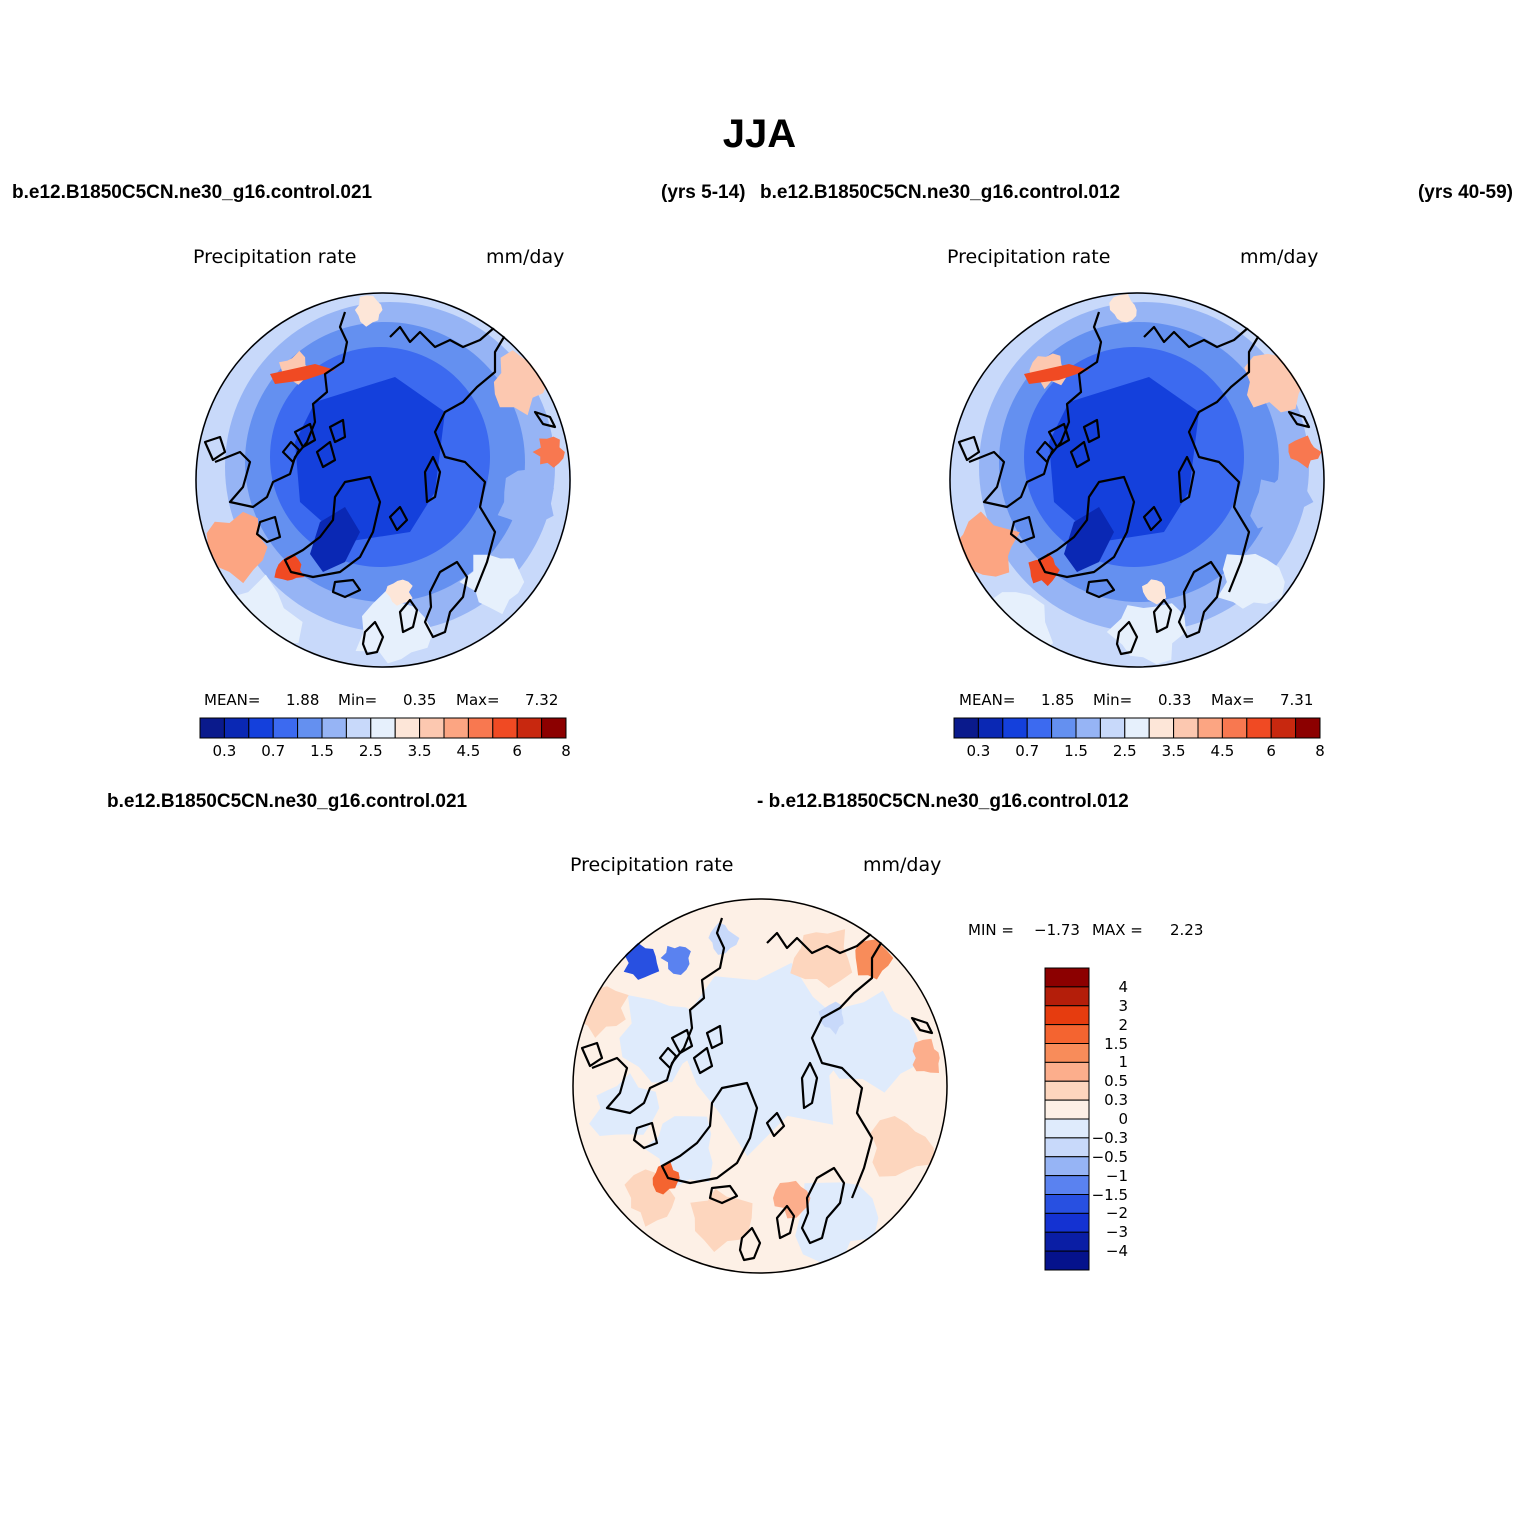  I want to click on panel2-polar-map, so click(1137, 480).